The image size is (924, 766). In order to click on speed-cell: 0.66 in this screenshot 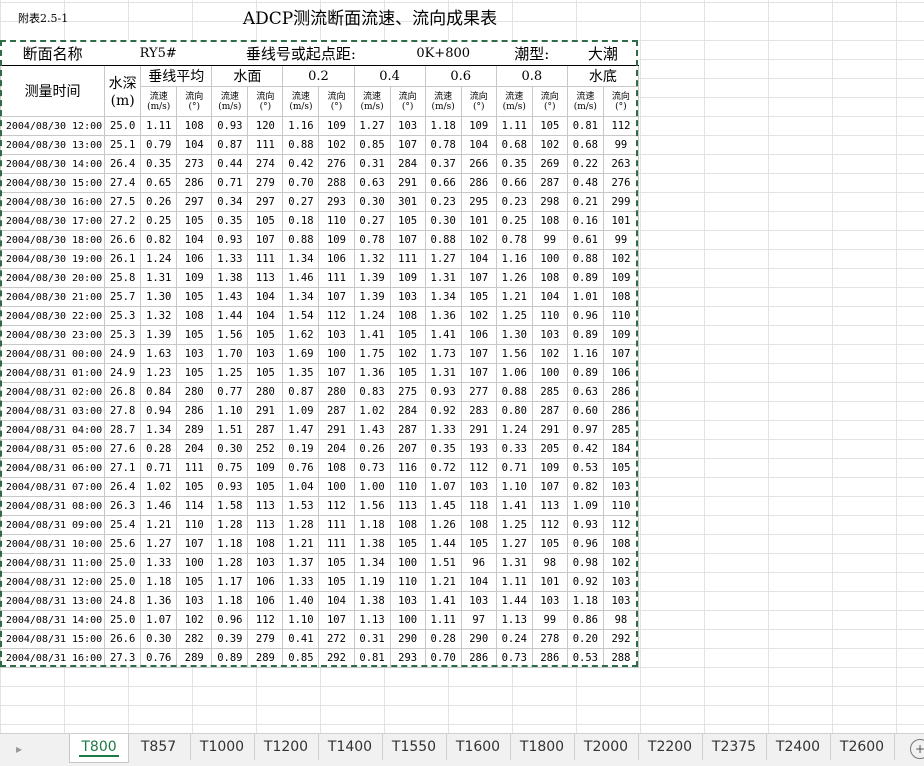, I will do `click(514, 183)`.